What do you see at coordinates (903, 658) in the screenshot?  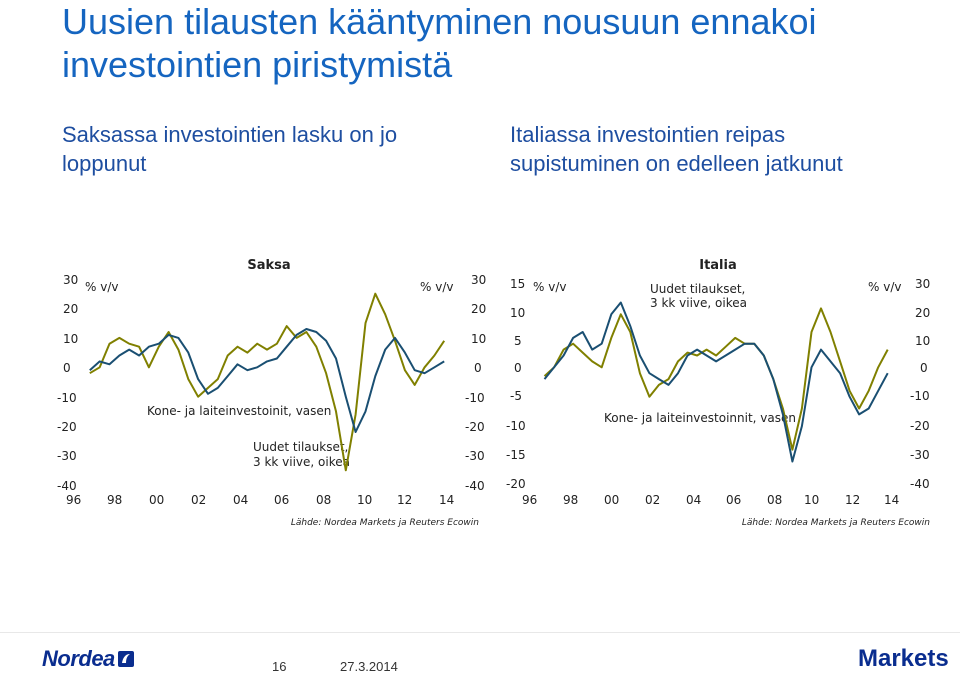 I see `markets-logo: Markets` at bounding box center [903, 658].